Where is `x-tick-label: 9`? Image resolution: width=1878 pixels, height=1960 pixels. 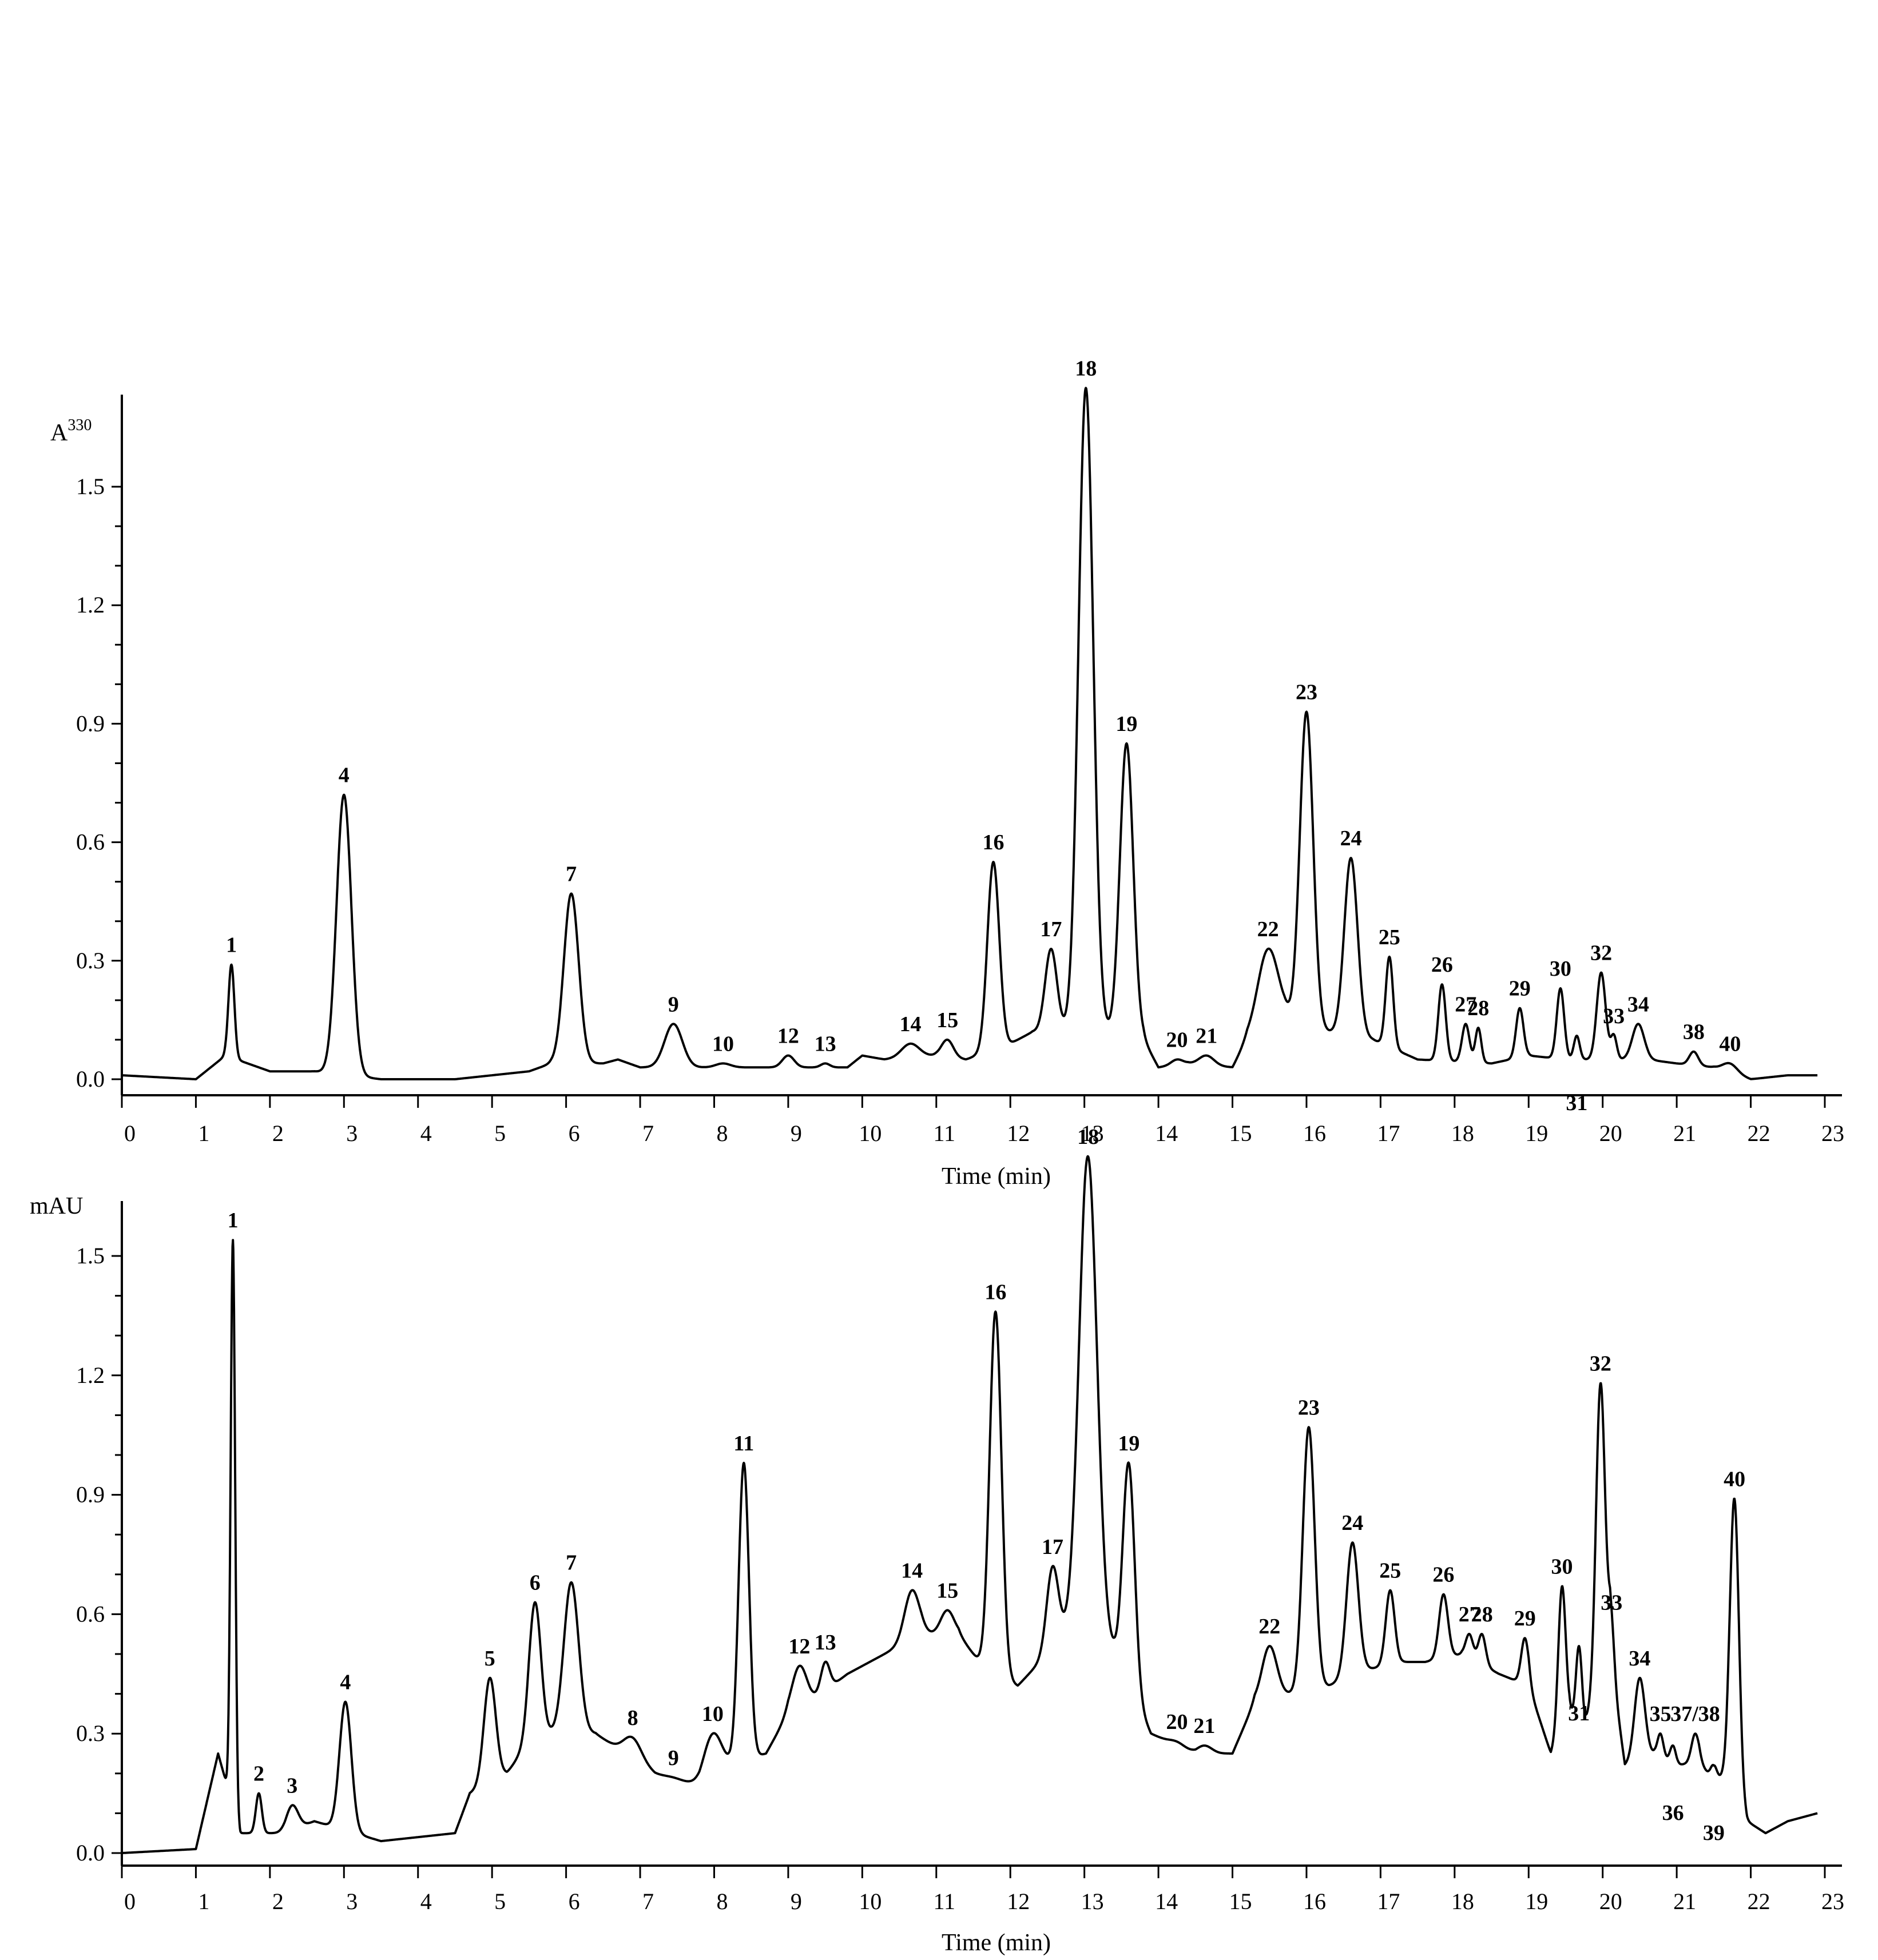
x-tick-label: 9 is located at coordinates (796, 1133).